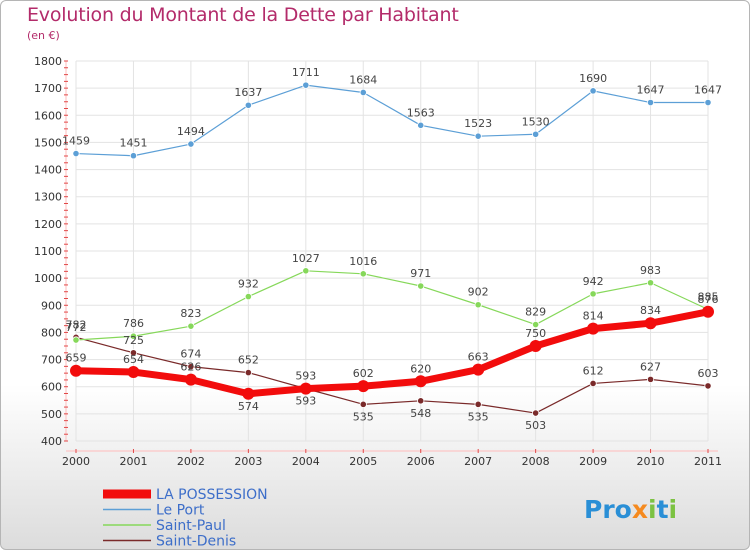  What do you see at coordinates (191, 131) in the screenshot?
I see `data-label-le-port: 1494` at bounding box center [191, 131].